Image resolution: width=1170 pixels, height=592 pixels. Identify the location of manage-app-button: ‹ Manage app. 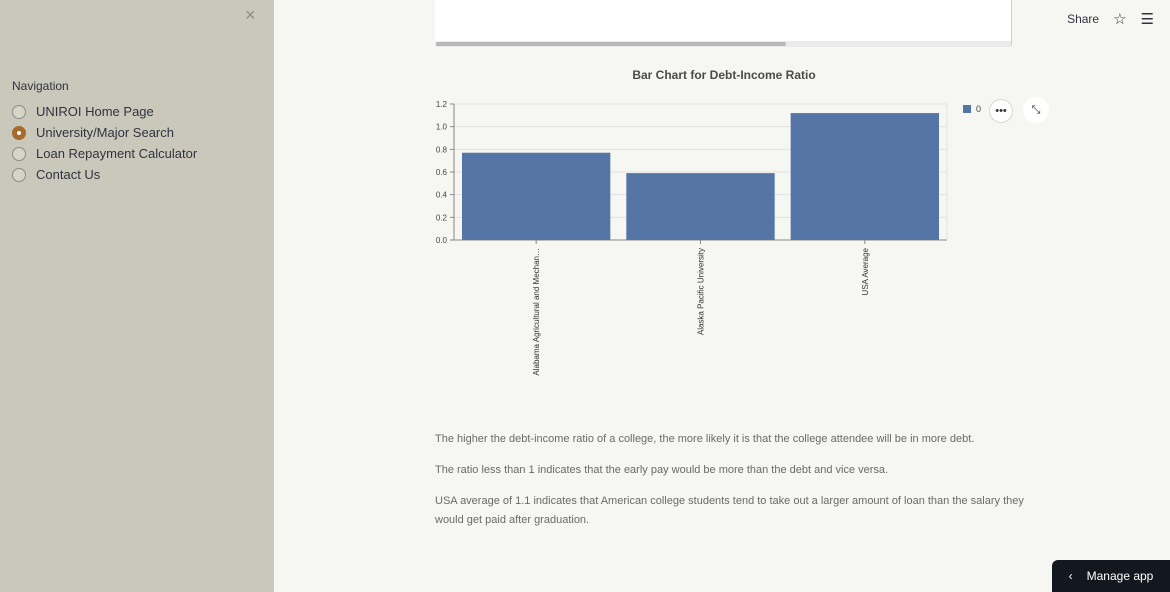
(1111, 576).